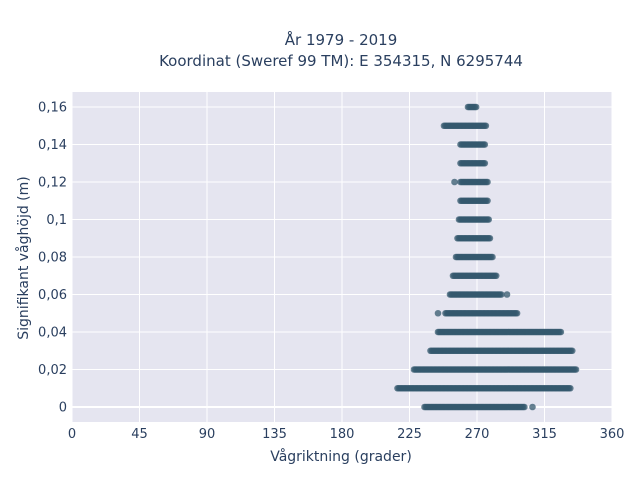 This screenshot has width=640, height=480. I want to click on x-tick-label: 180, so click(342, 434).